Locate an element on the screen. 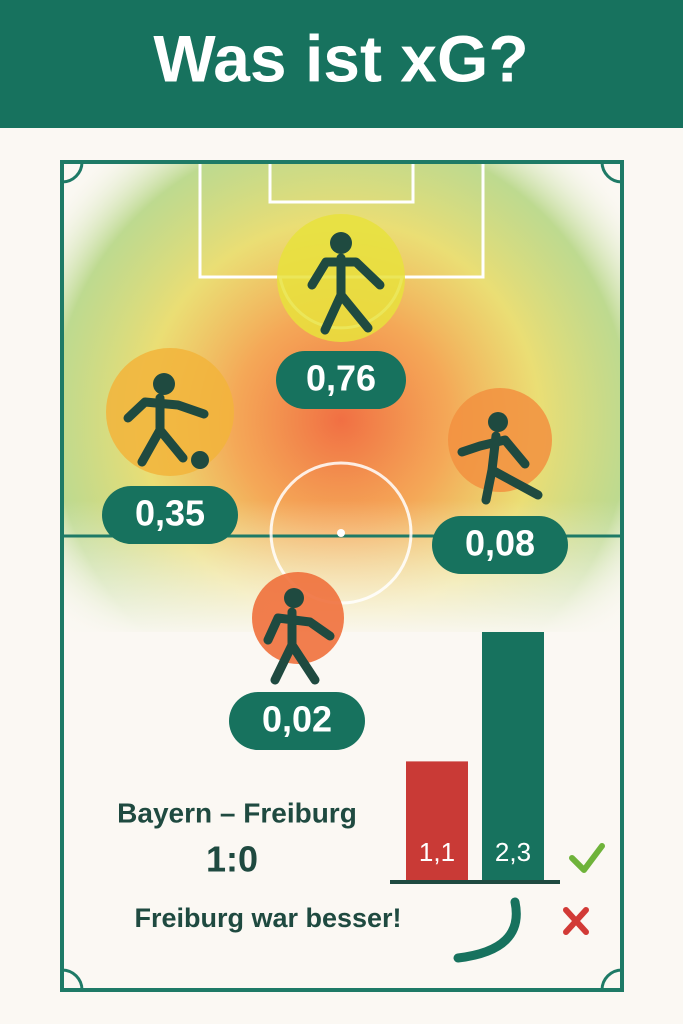  header-band is located at coordinates (341, 64).